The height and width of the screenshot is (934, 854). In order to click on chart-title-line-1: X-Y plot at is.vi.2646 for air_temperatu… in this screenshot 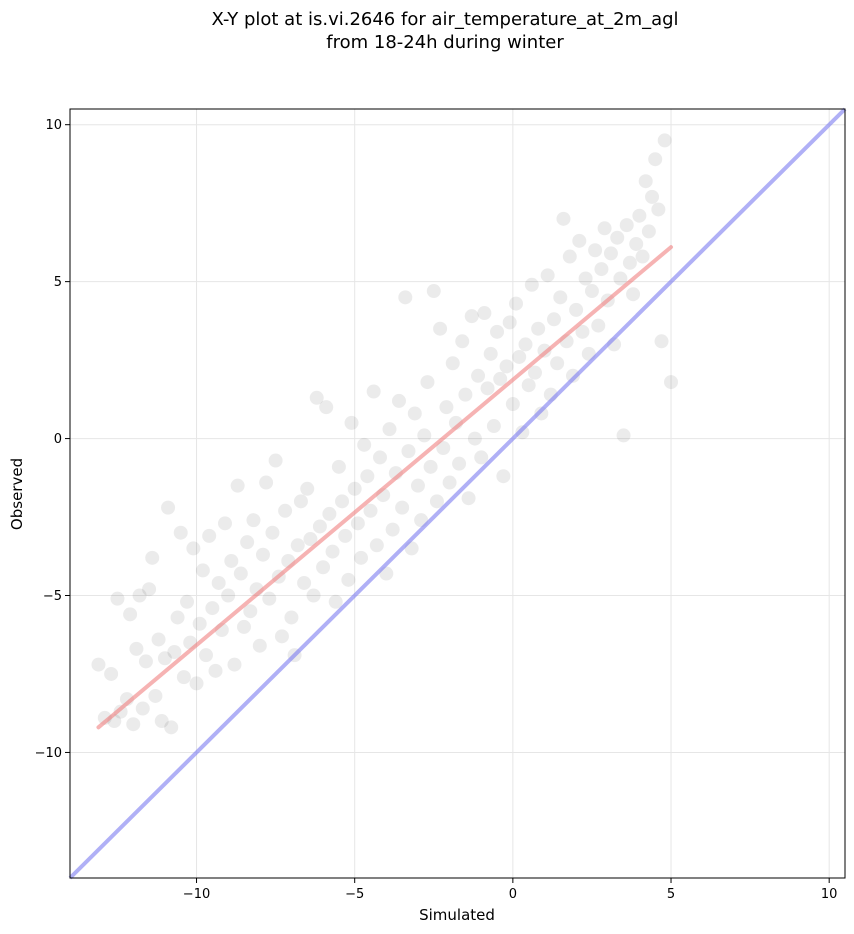, I will do `click(444, 19)`.